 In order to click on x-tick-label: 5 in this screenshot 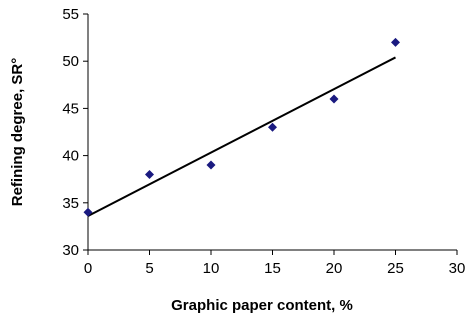, I will do `click(149, 268)`.